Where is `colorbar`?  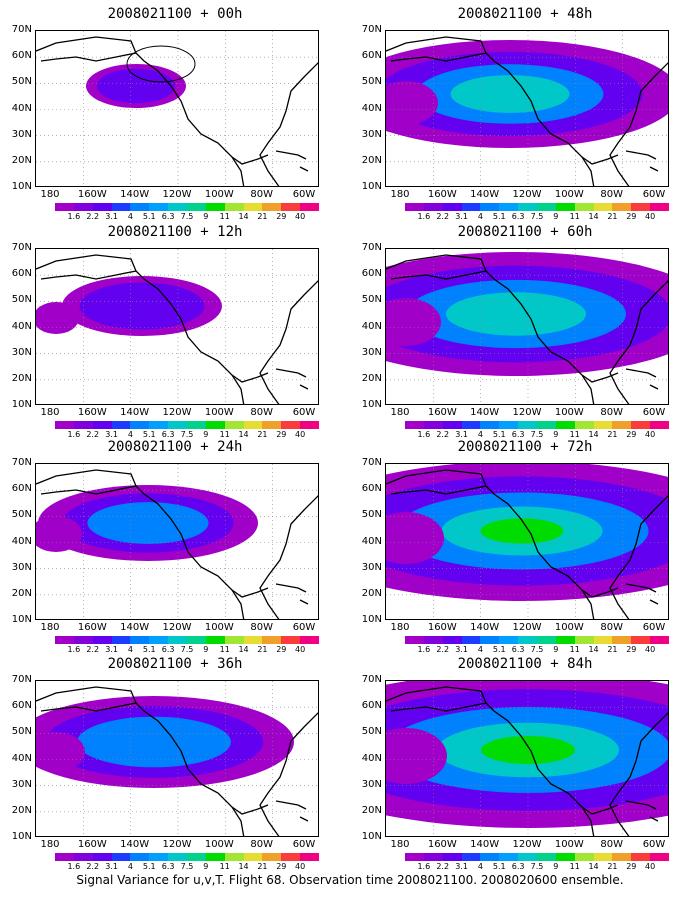 colorbar is located at coordinates (537, 425).